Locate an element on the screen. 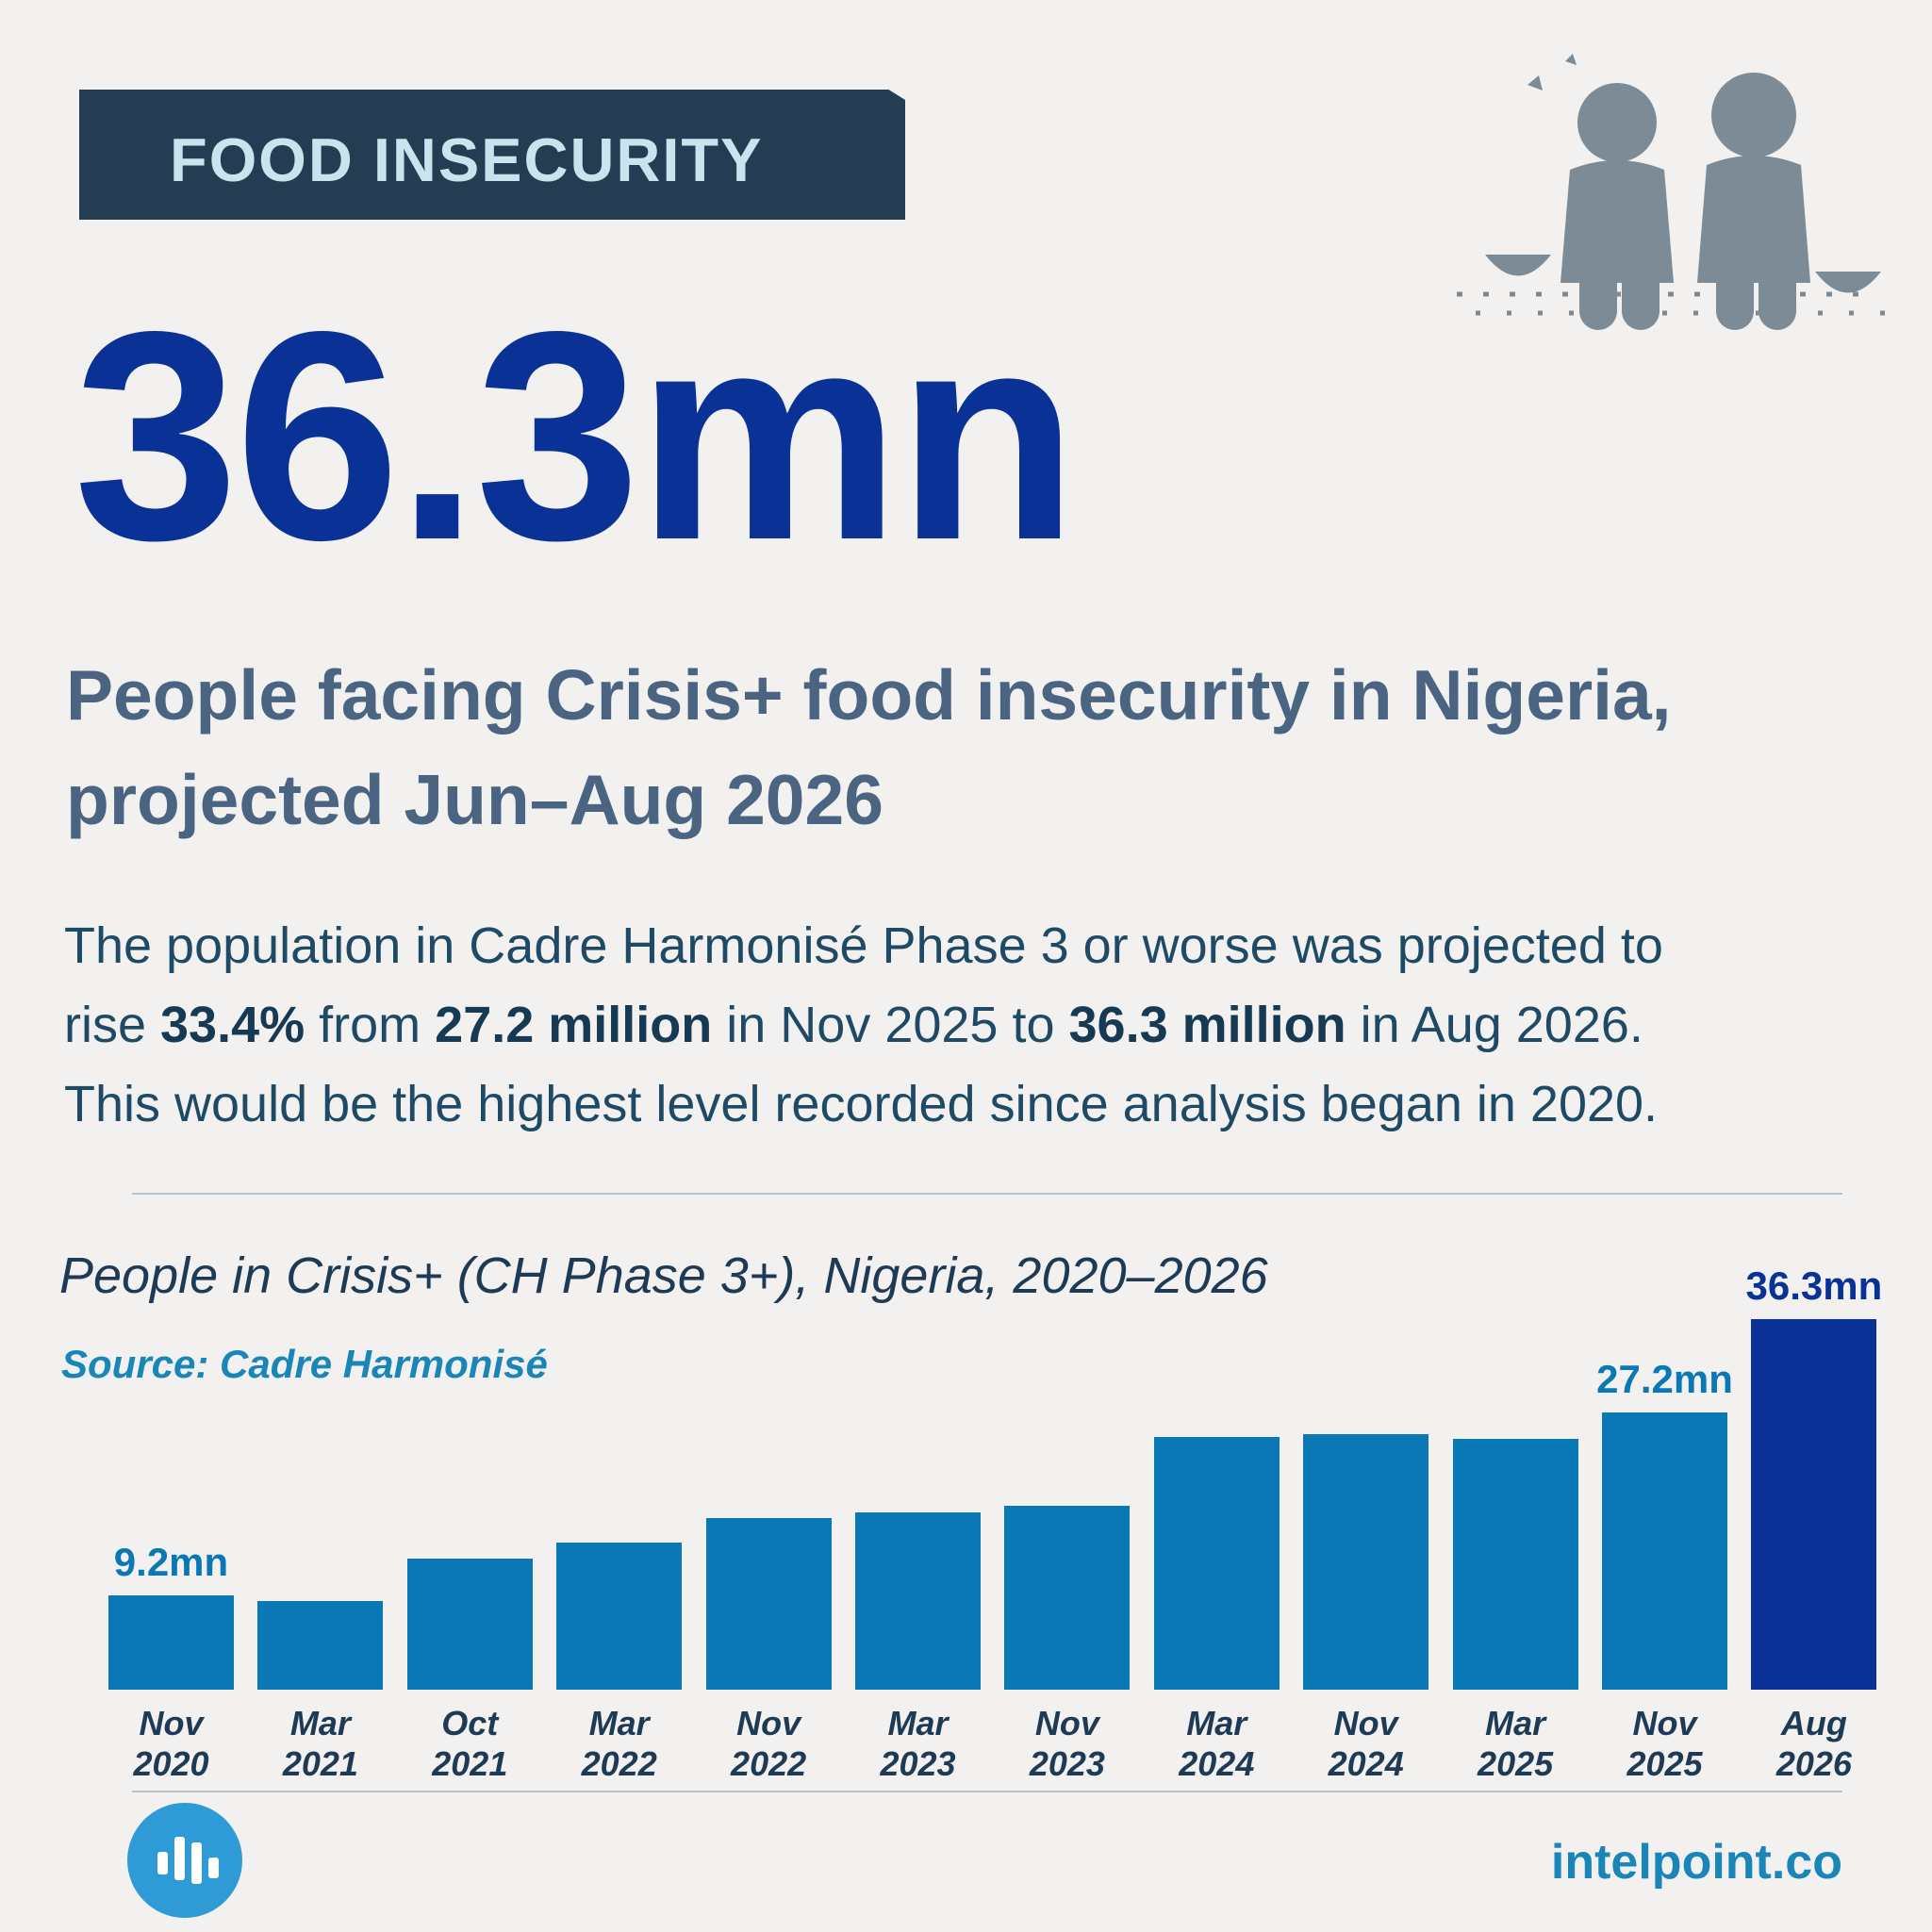 The width and height of the screenshot is (1932, 1932). x-tick-label: Nov 2020 is located at coordinates (171, 1743).